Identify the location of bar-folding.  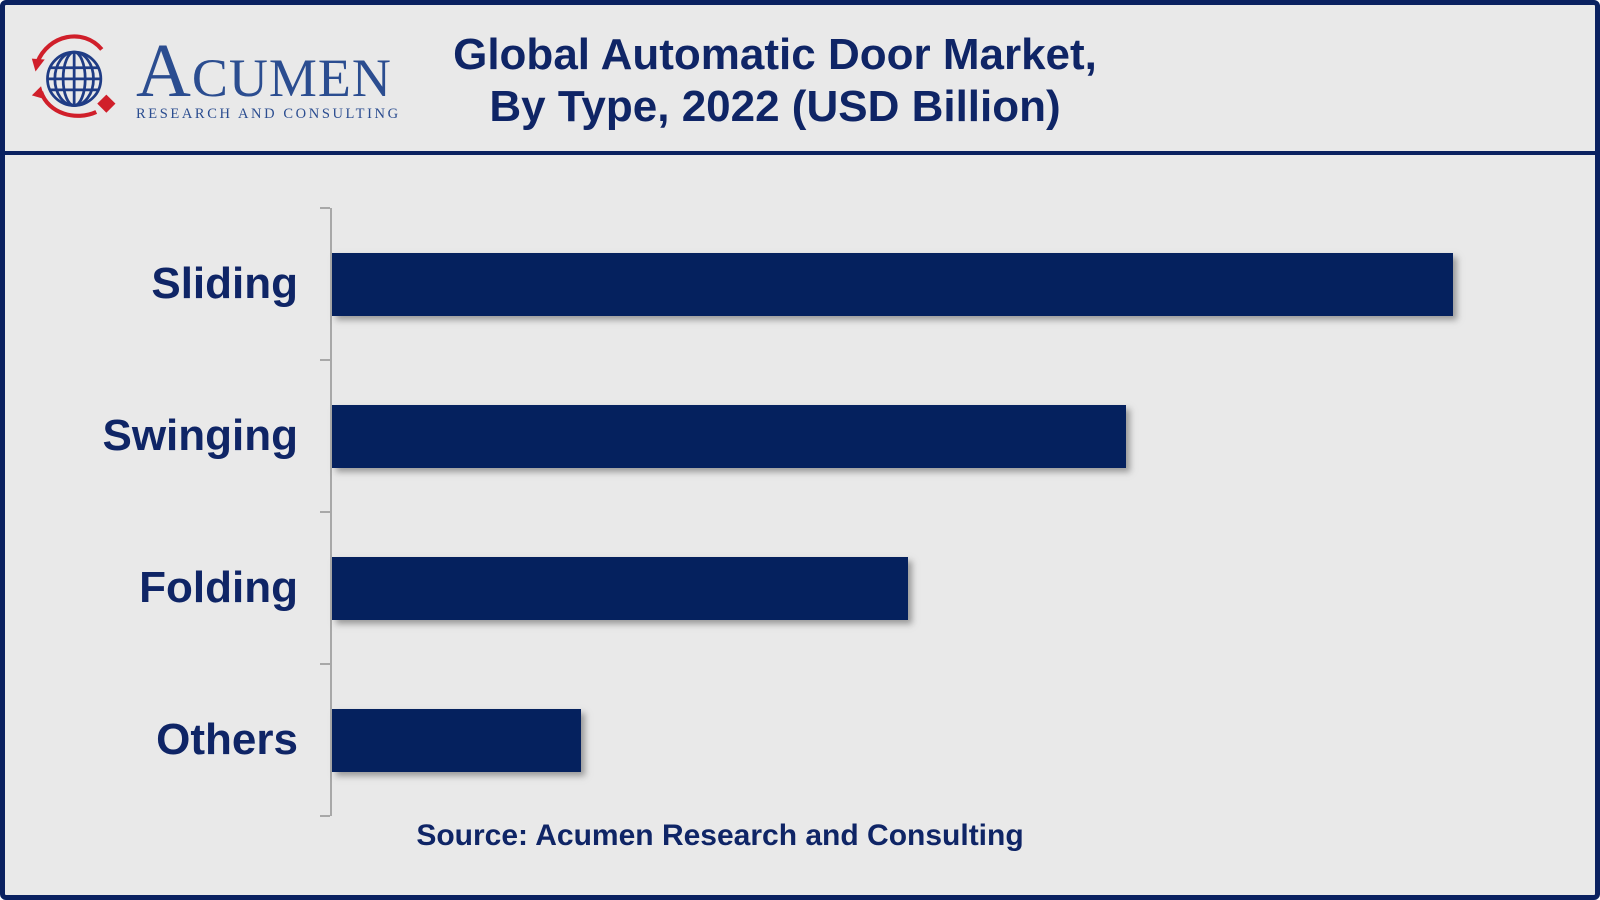
(620, 588).